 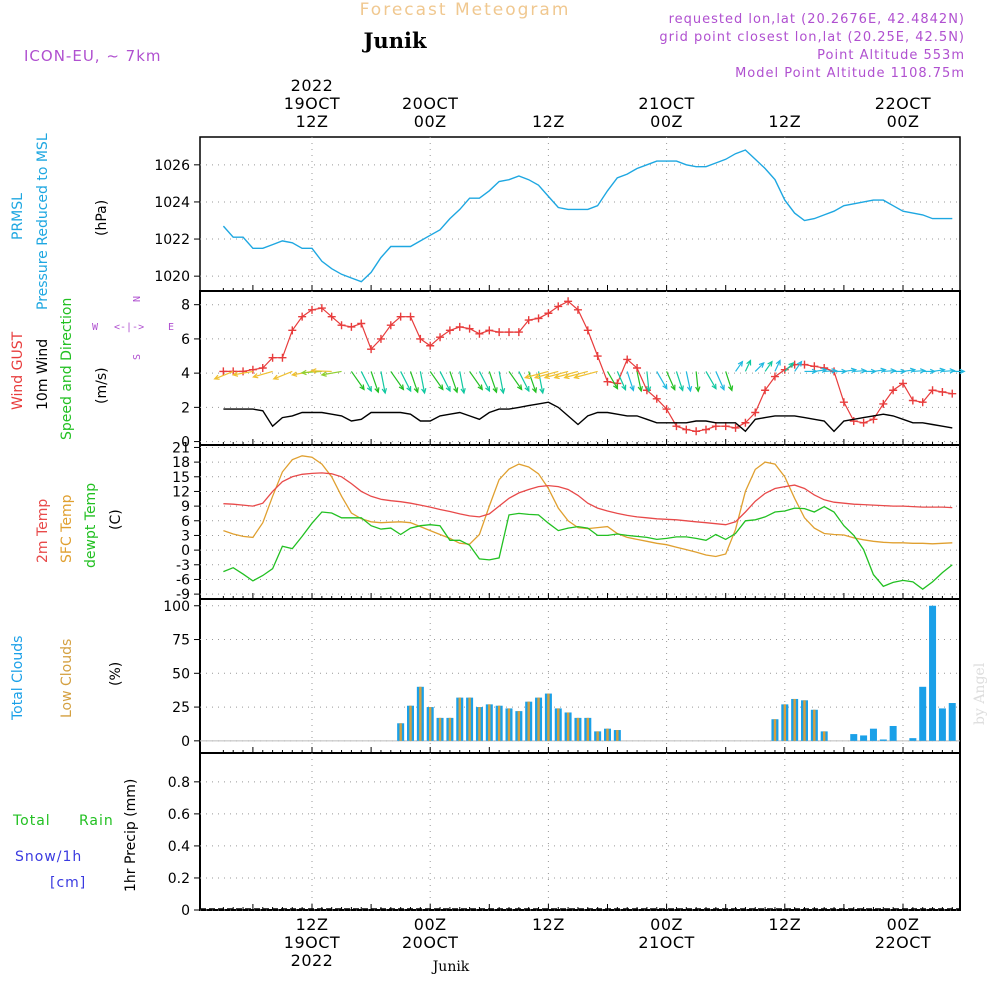 What do you see at coordinates (102, 218) in the screenshot?
I see `pressure-unit-label: (hPa)` at bounding box center [102, 218].